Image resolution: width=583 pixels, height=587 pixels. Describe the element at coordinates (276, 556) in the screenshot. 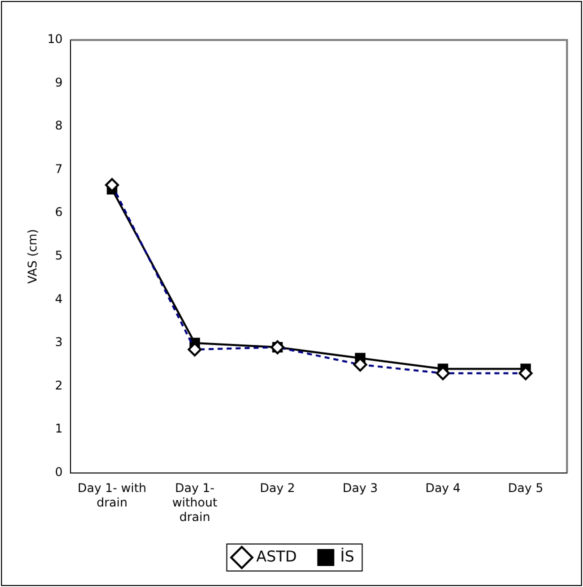

I see `legend-label: ASTD` at that location.